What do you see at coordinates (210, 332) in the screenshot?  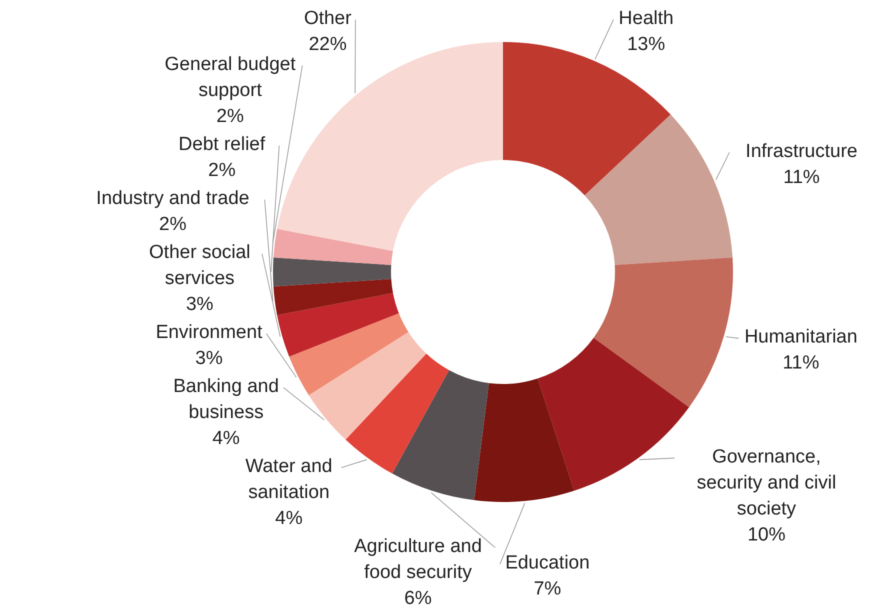 I see `slice-label: Environment` at bounding box center [210, 332].